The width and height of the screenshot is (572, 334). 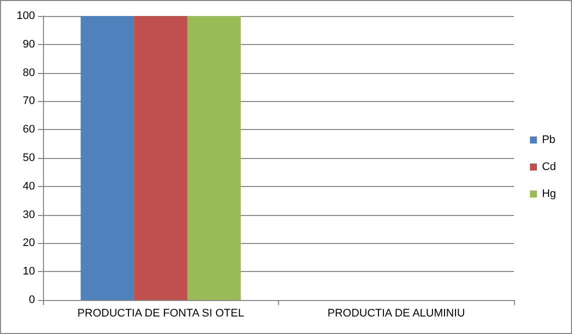 I want to click on y-tick-label: 20, so click(x=28, y=243).